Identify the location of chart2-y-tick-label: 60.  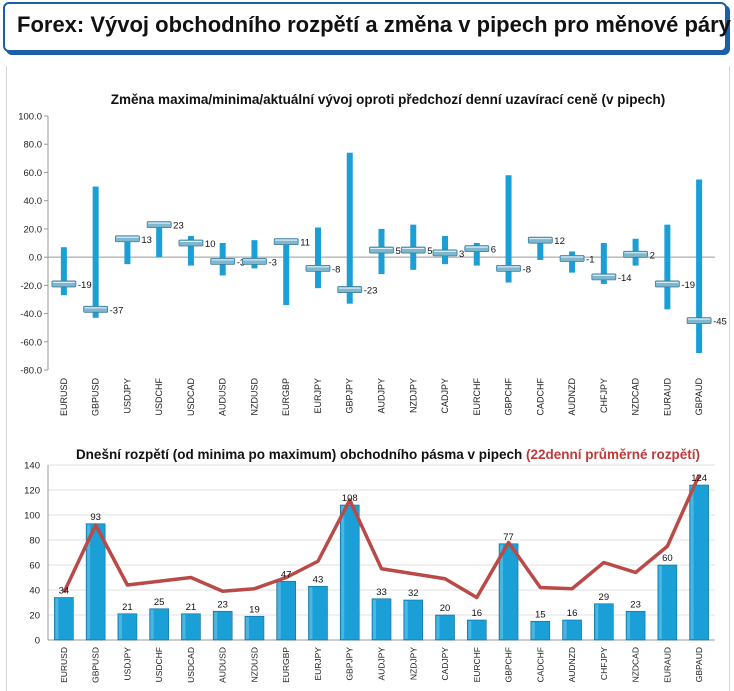
(34, 566).